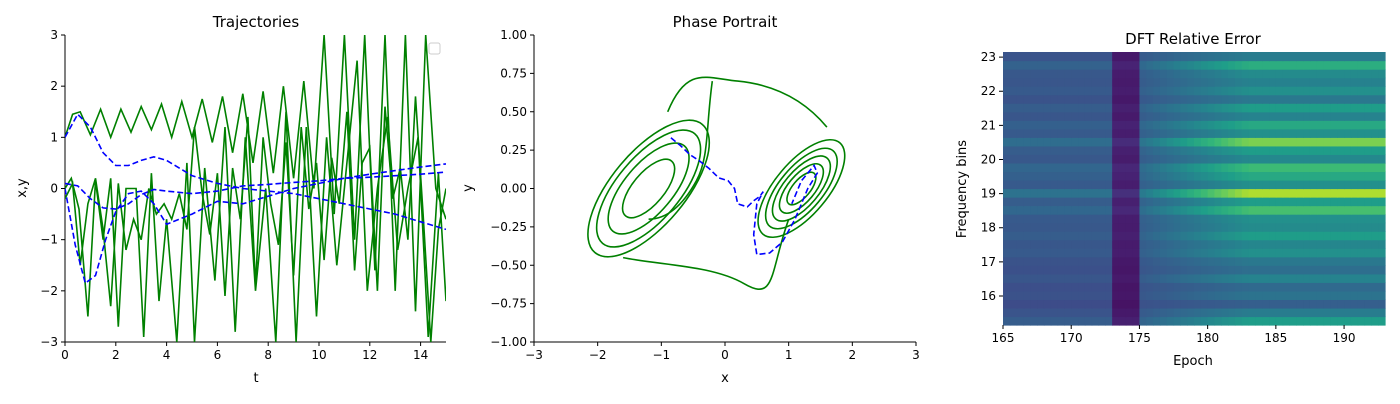  What do you see at coordinates (988, 194) in the screenshot?
I see `chart3-y-tick-label: 19` at bounding box center [988, 194].